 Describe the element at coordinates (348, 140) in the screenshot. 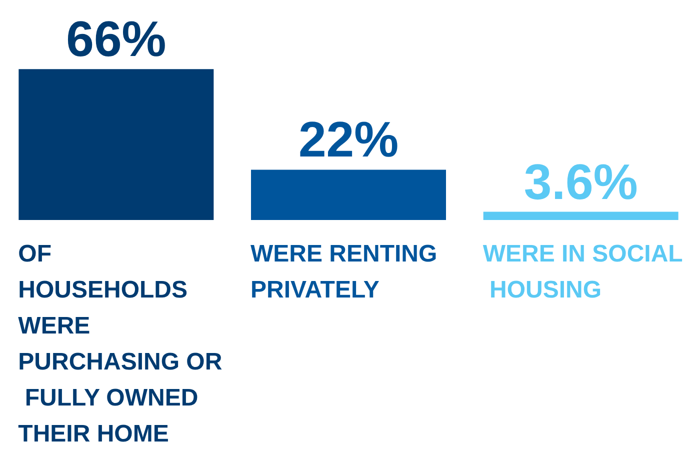

I see `data-label: 22%` at that location.